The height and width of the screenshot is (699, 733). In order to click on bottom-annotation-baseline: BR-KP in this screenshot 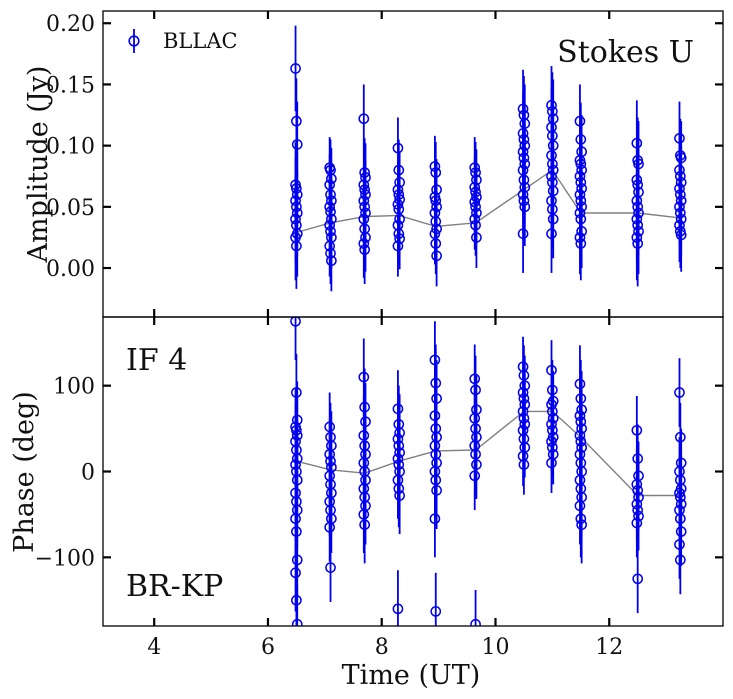, I will do `click(174, 586)`.